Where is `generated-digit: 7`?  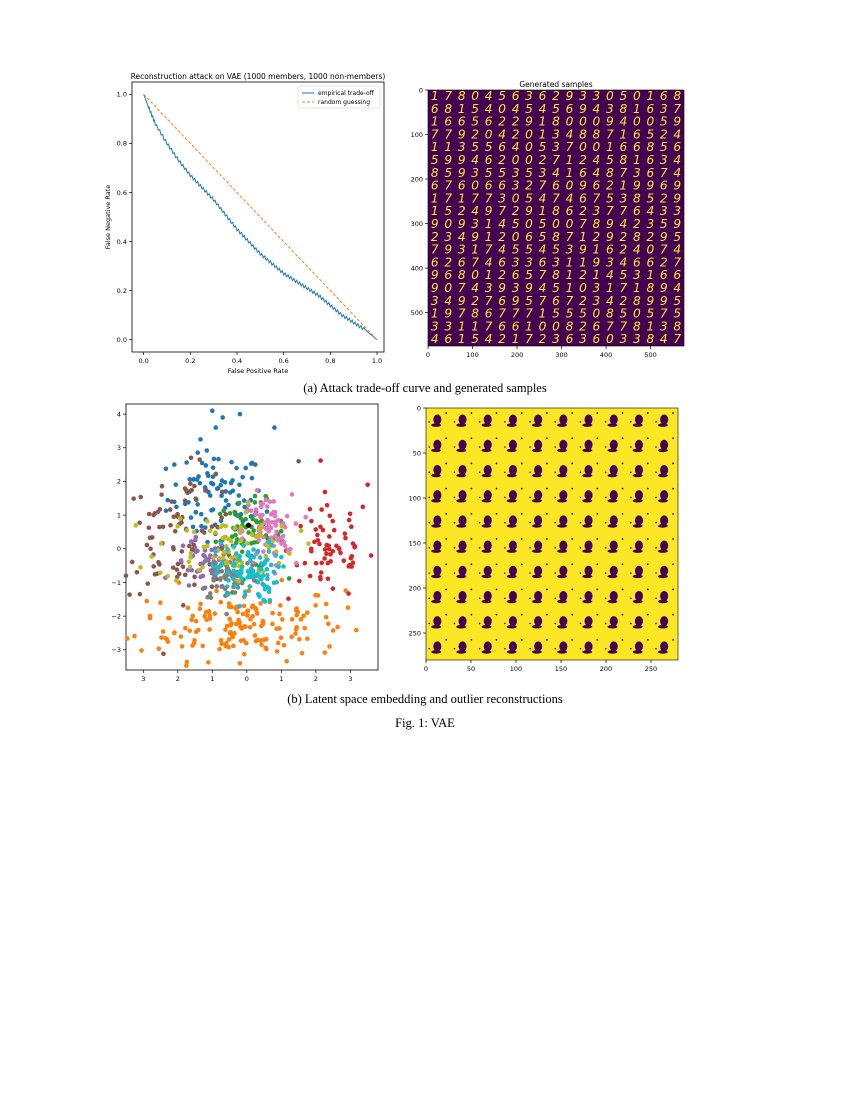
generated-digit: 7 is located at coordinates (583, 224).